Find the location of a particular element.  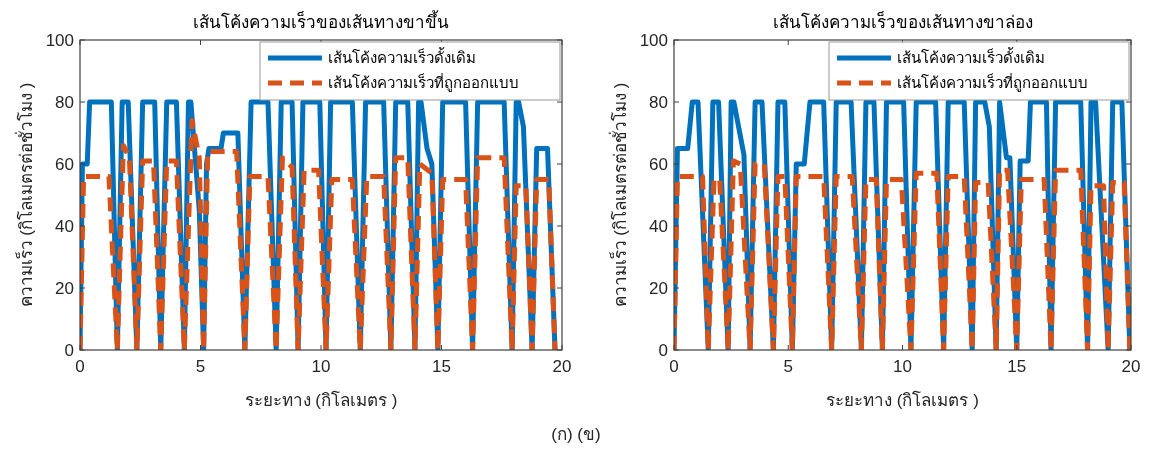

text: (ก) (ข) is located at coordinates (576, 434).